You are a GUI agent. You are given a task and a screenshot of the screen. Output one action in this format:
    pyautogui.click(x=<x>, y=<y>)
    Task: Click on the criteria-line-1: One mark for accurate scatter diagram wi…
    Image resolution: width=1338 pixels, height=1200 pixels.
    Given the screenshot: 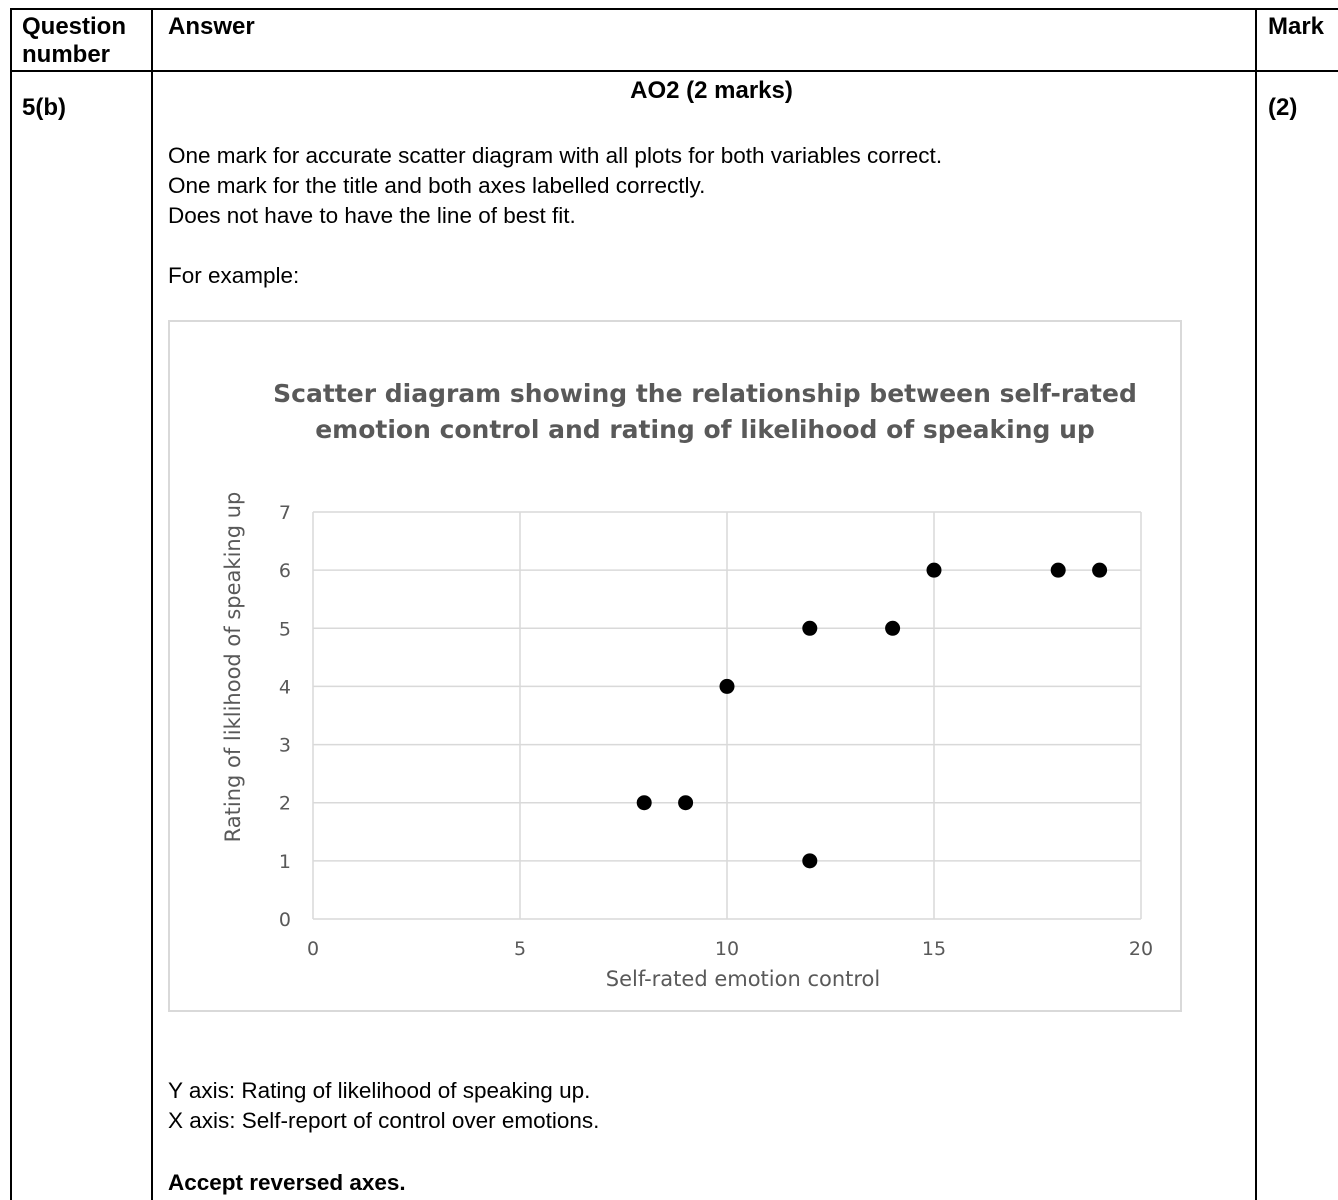 What is the action you would take?
    pyautogui.click(x=555, y=155)
    